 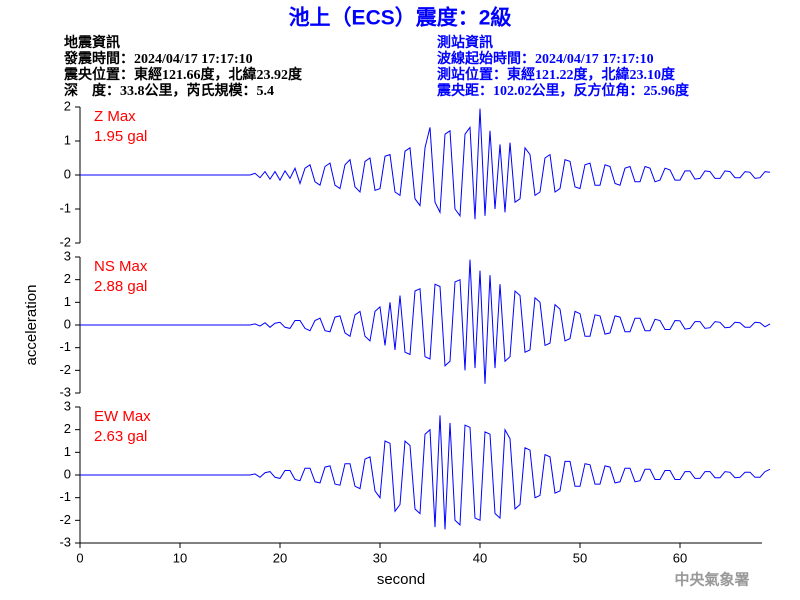 I want to click on event-info-line: 發震時間：2024/04/17 17:17:10, so click(x=158, y=58).